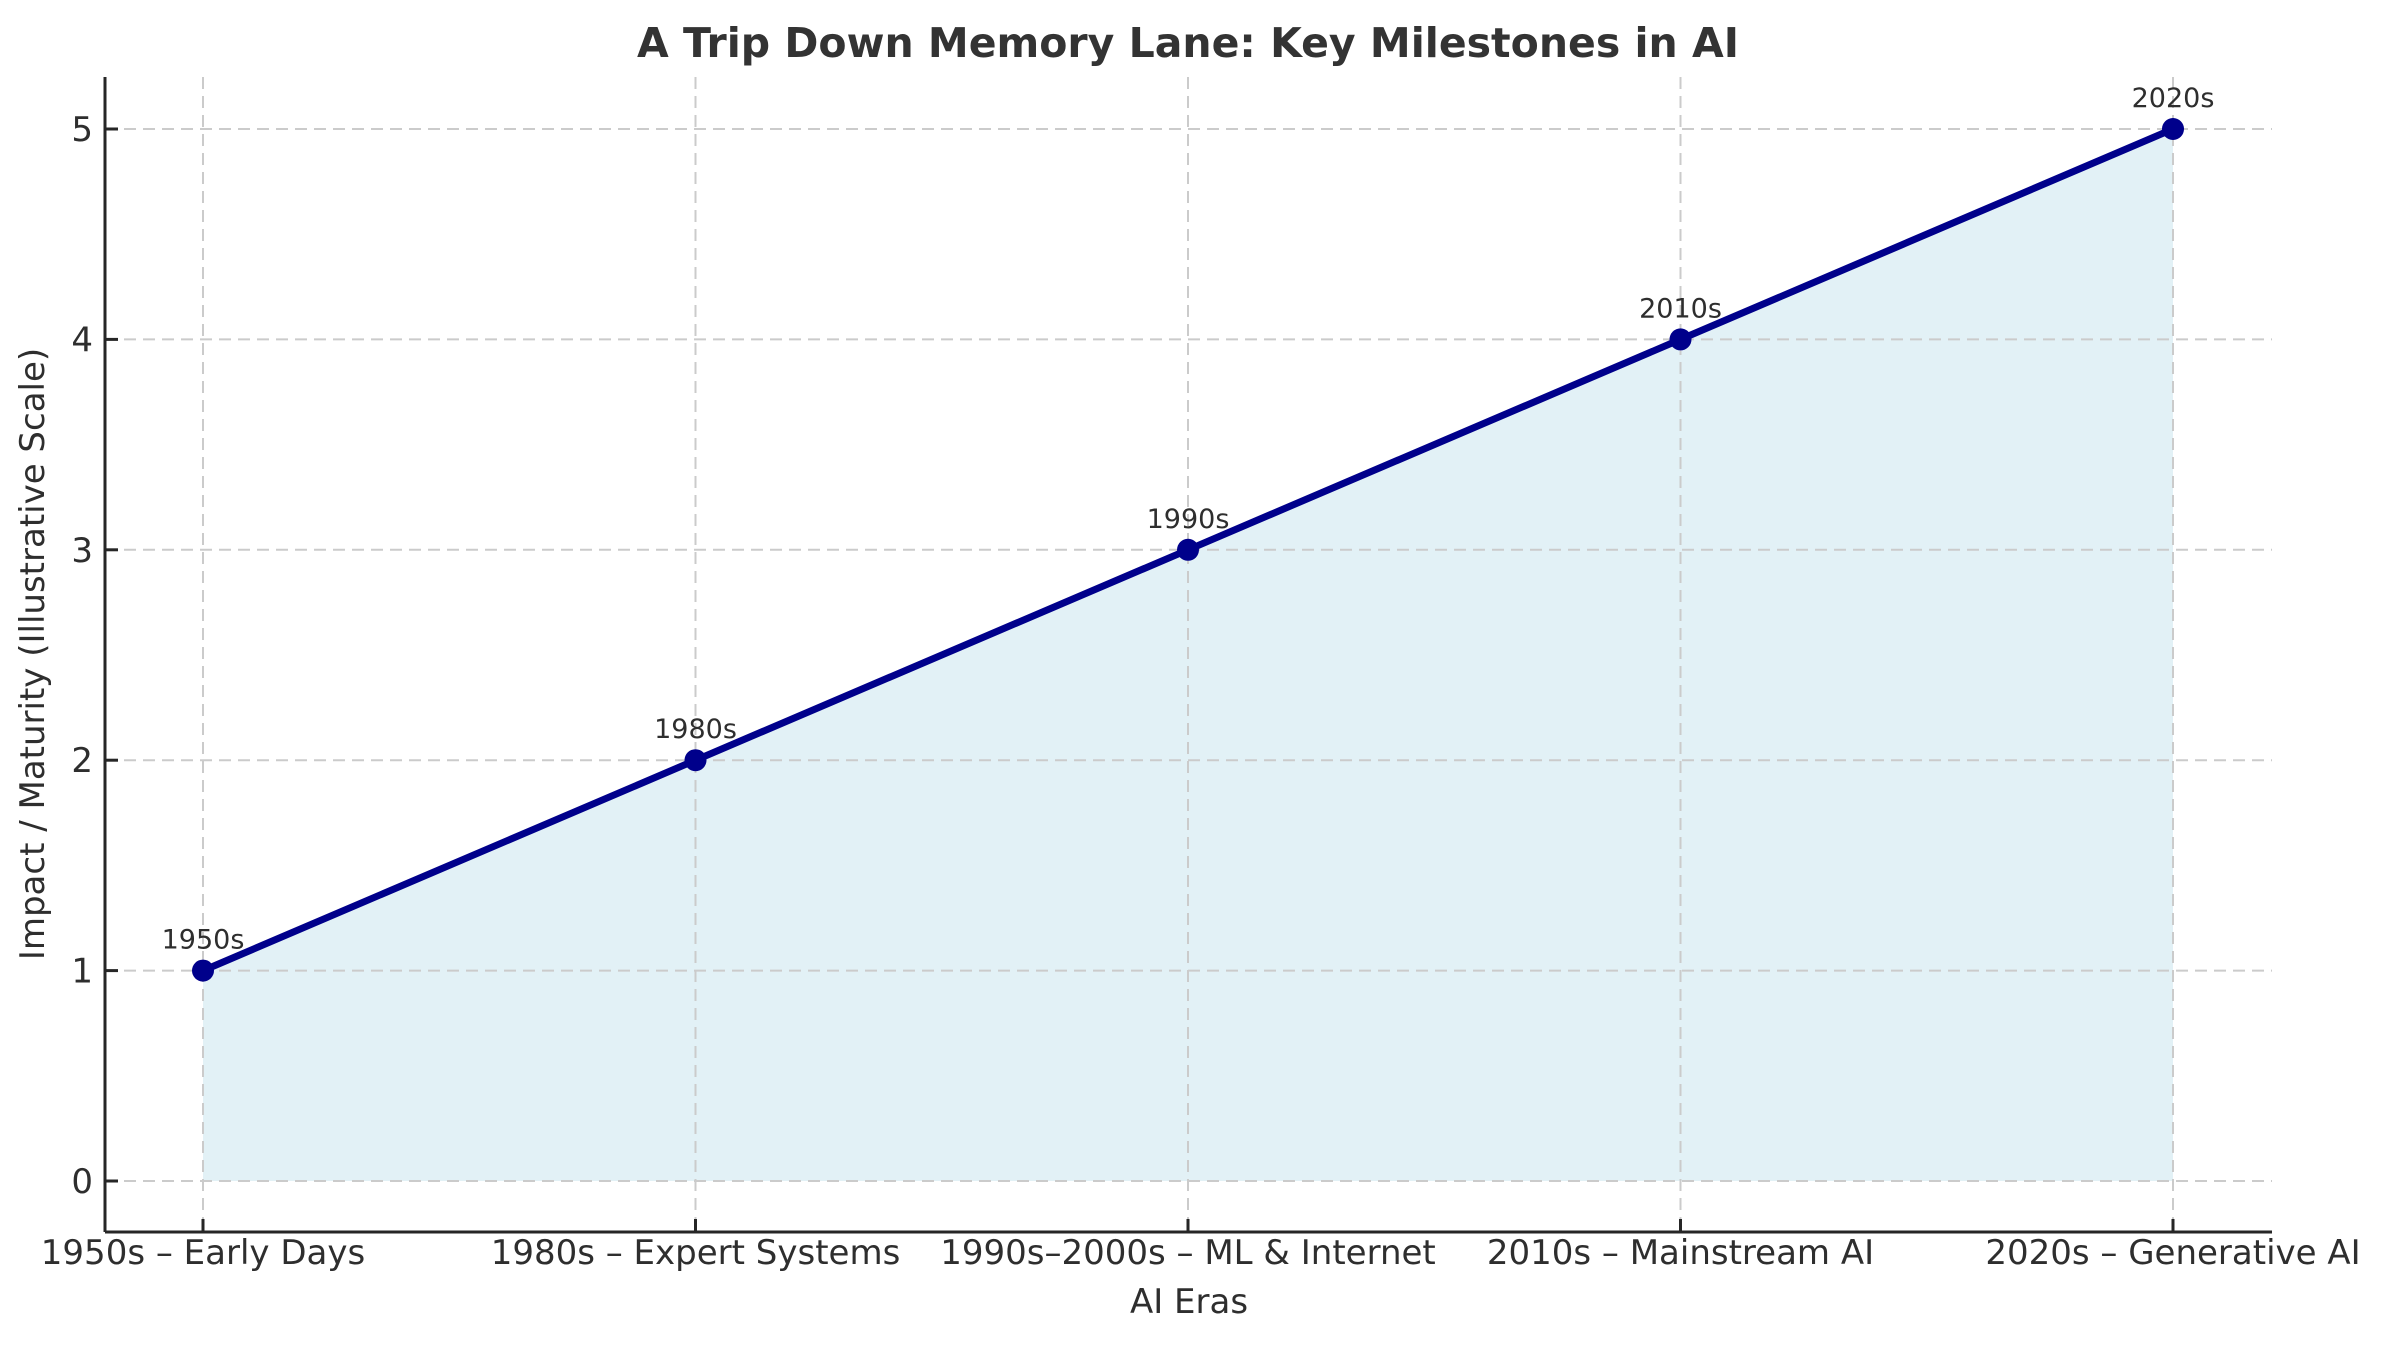 The image size is (2400, 1350). Describe the element at coordinates (1680, 1253) in the screenshot. I see `x-tick-label-3: 2010s – Mainstream AI` at that location.